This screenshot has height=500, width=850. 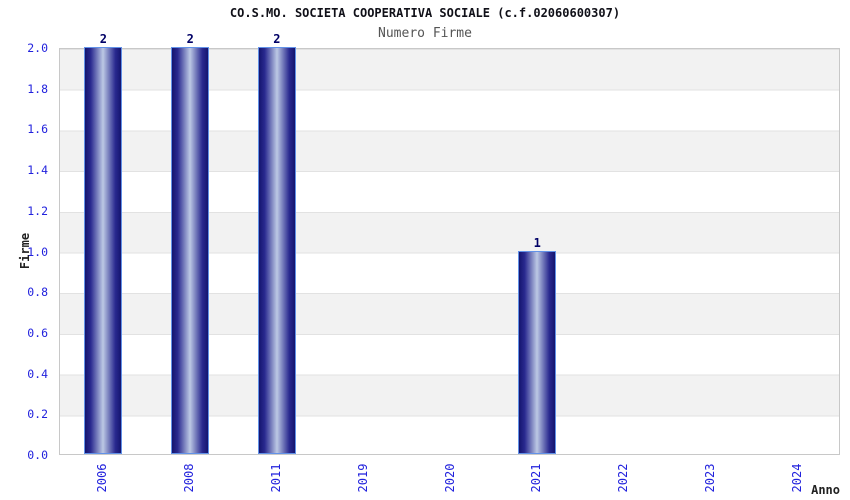 I want to click on y-tick-label: 1.0, so click(x=37, y=251).